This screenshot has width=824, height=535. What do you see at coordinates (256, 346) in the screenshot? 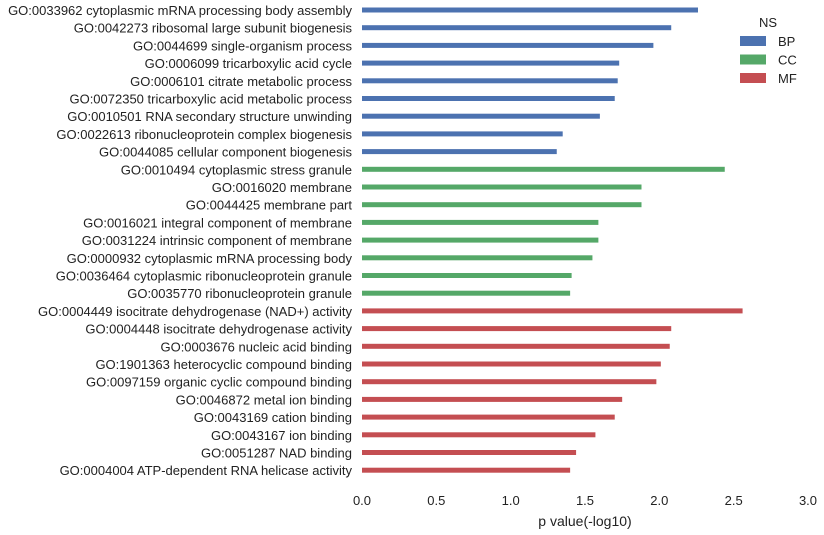
I see `category-label: GO:0003676 nucleic acid binding` at bounding box center [256, 346].